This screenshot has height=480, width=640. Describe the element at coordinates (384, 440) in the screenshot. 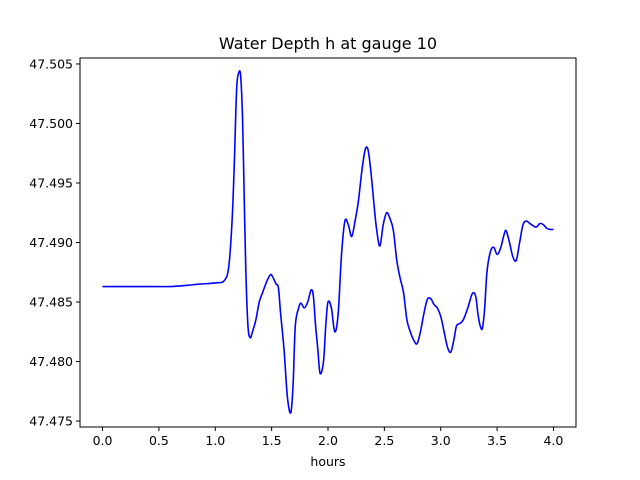

I see `x-tick-label: 2.5` at that location.